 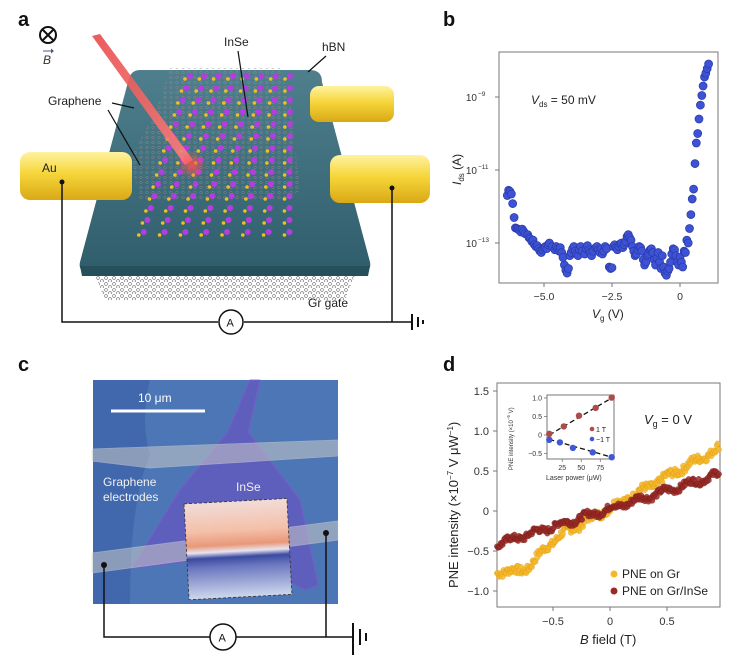 I want to click on label-gr-gate: Gr gate, so click(x=328, y=303).